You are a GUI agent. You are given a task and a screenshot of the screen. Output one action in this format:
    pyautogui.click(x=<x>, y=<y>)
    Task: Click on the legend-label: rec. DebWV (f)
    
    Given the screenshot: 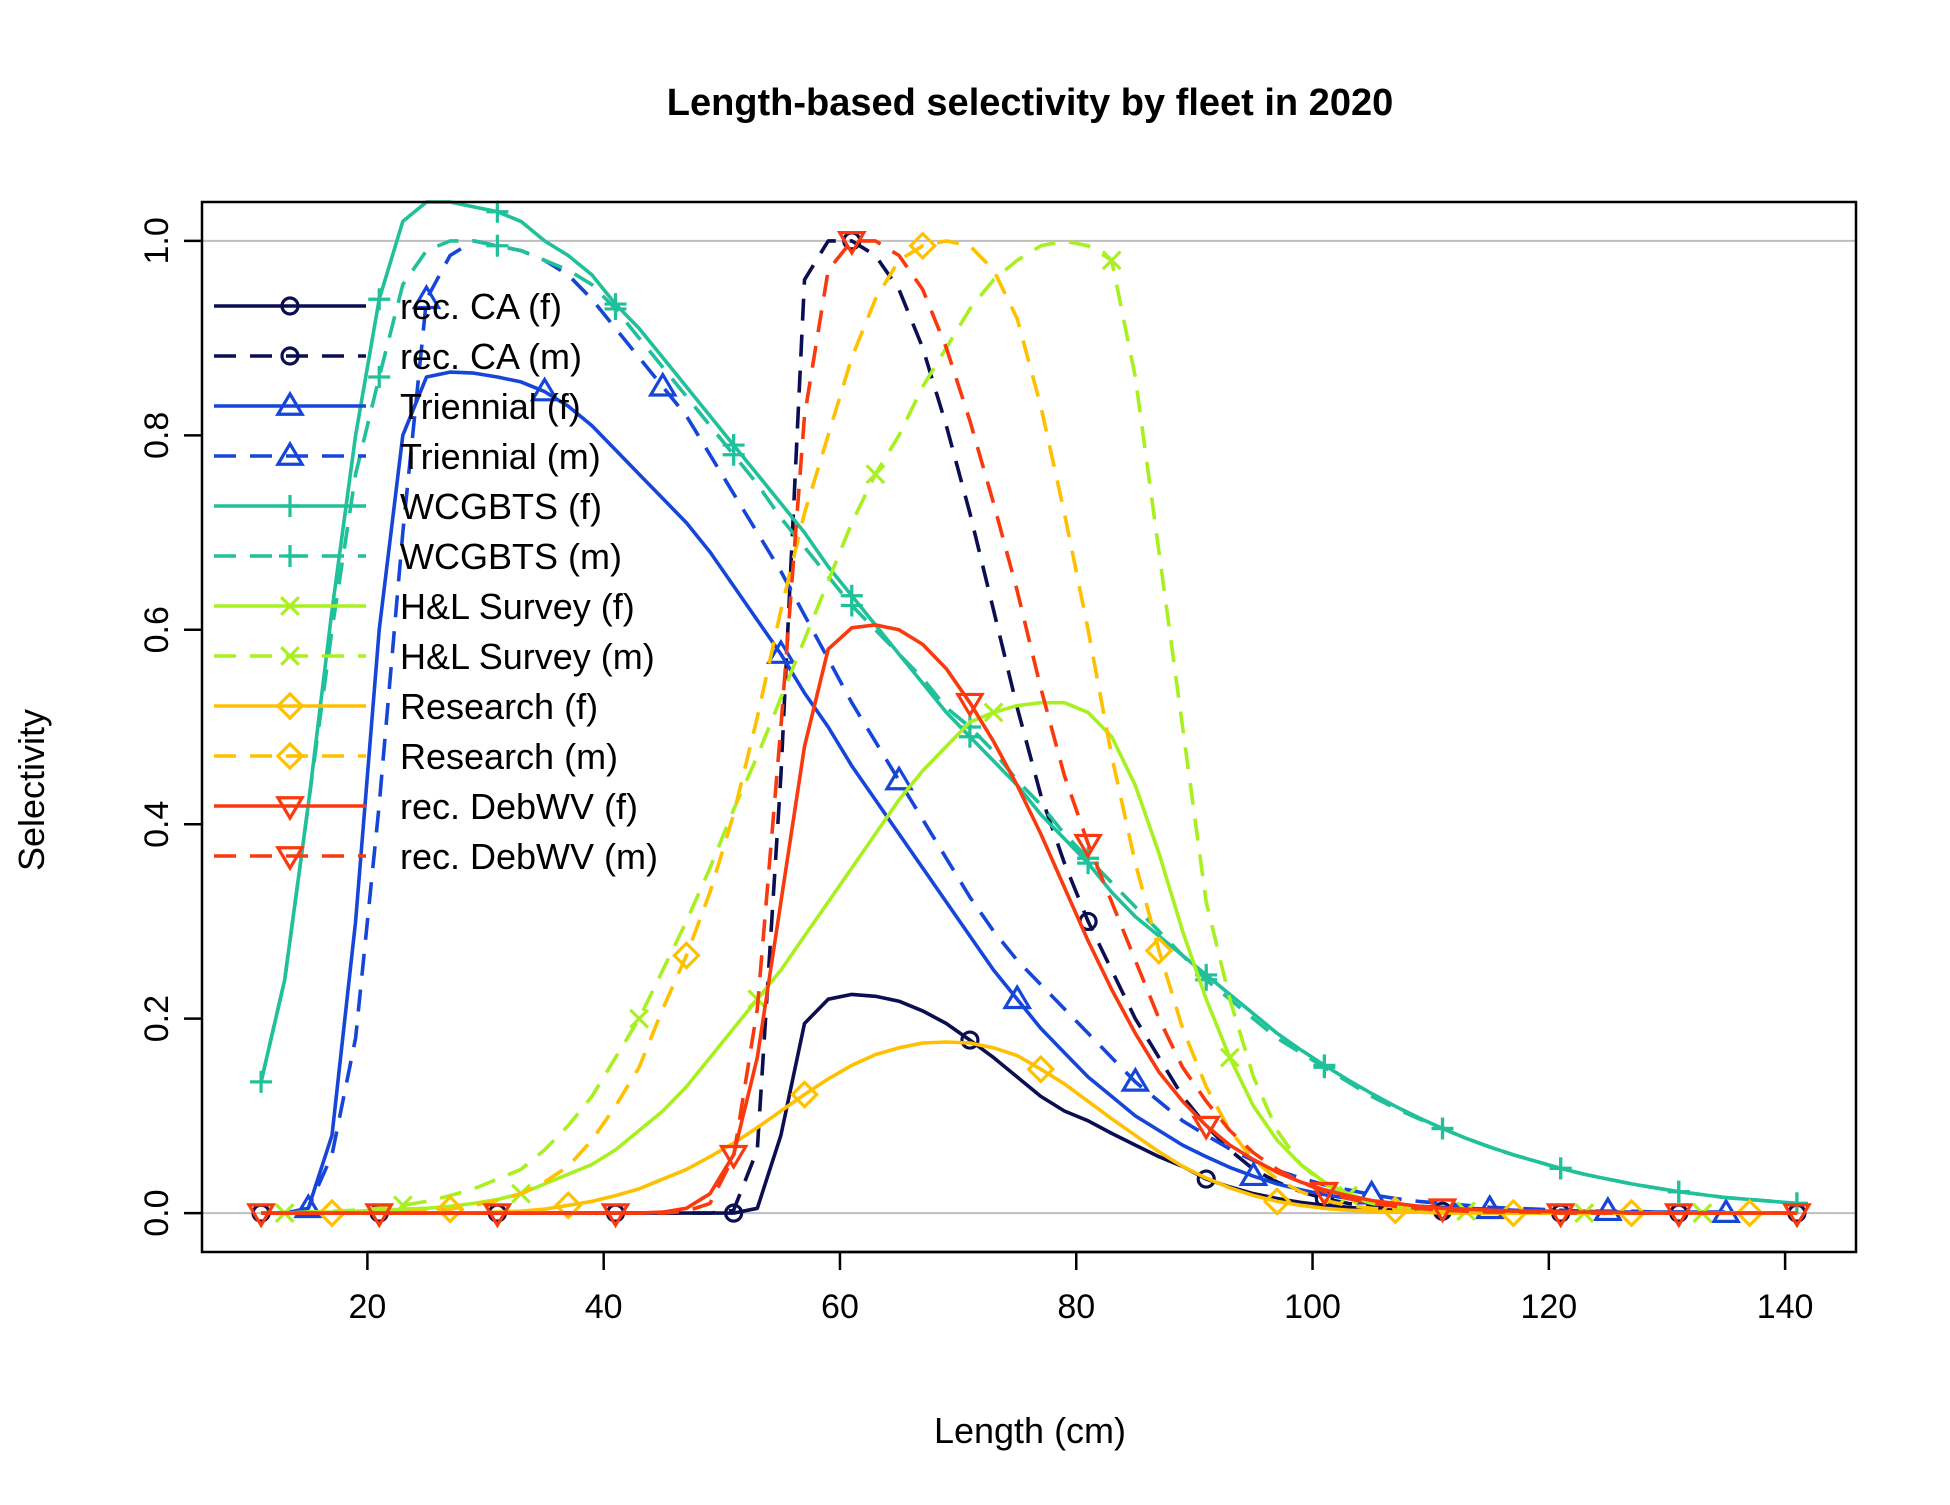 What is the action you would take?
    pyautogui.click(x=519, y=806)
    